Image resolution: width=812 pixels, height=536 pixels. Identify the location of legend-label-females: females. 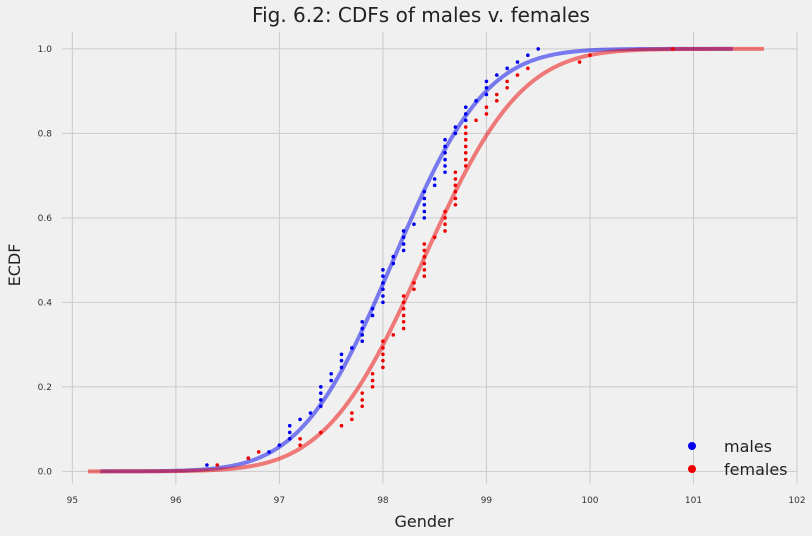
(756, 469).